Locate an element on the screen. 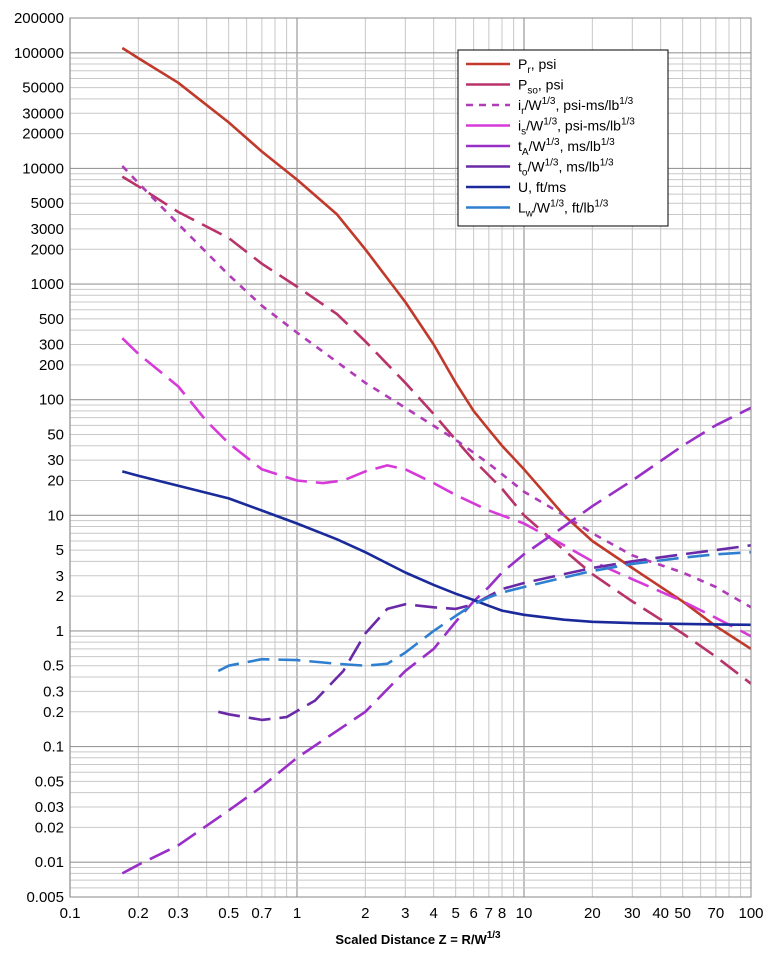 The width and height of the screenshot is (769, 953). y-tick-label: 0.005 is located at coordinates (45, 897).